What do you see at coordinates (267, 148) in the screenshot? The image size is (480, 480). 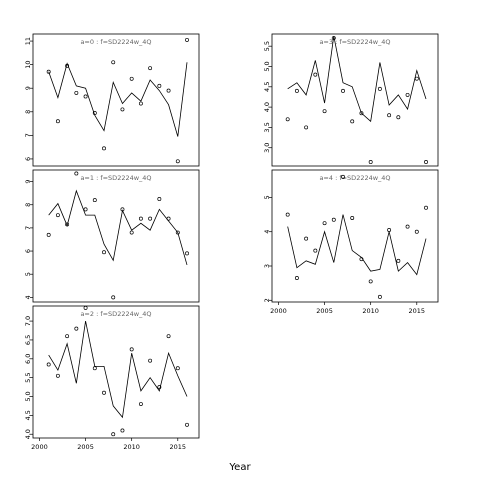 I see `y-tick-label: 3.0` at bounding box center [267, 148].